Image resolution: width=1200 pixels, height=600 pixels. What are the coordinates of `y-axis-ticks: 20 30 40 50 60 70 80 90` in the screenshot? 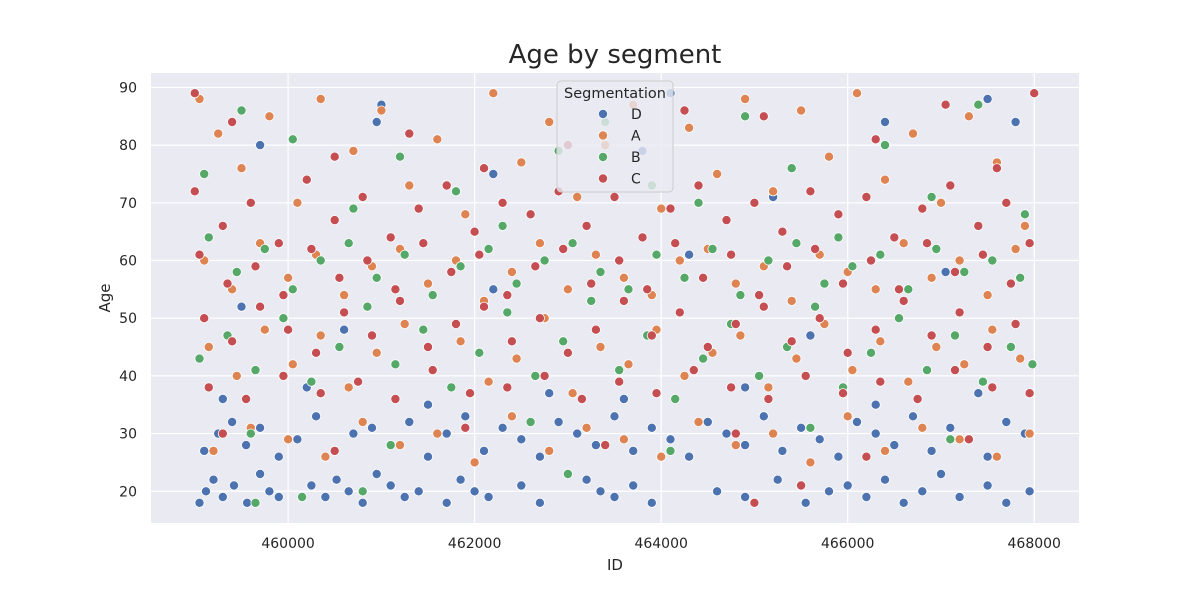 It's located at (128, 290).